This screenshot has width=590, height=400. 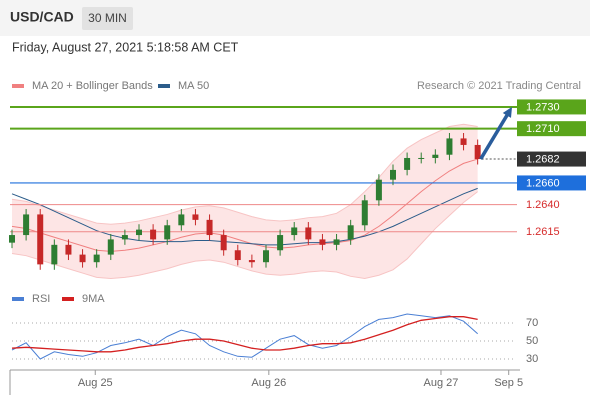 What do you see at coordinates (95, 383) in the screenshot?
I see `x-tick-label: Aug 25` at bounding box center [95, 383].